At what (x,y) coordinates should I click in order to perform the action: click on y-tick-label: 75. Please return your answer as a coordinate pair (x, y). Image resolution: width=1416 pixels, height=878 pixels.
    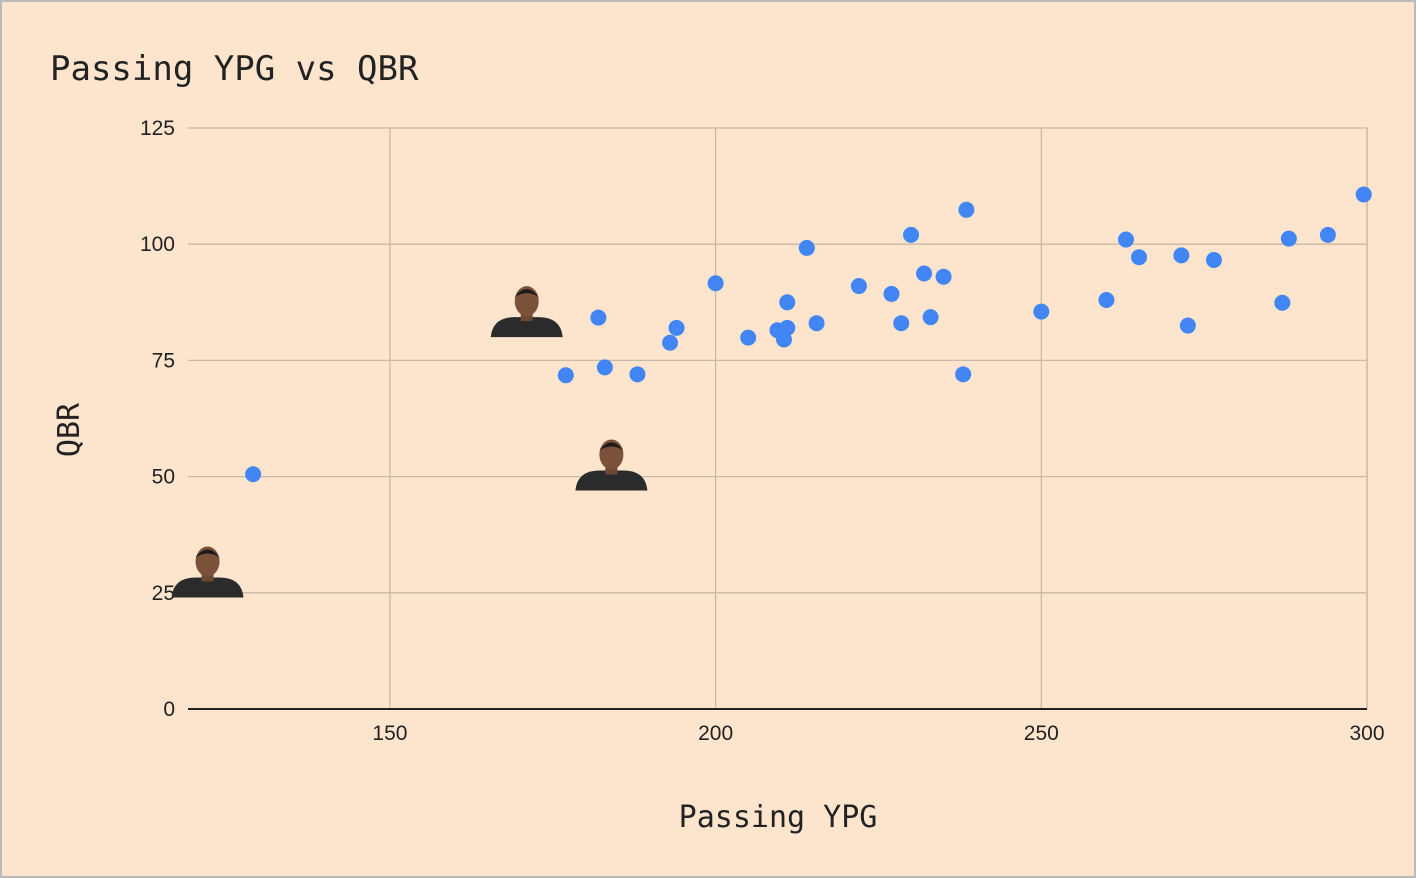
    Looking at the image, I should click on (163, 360).